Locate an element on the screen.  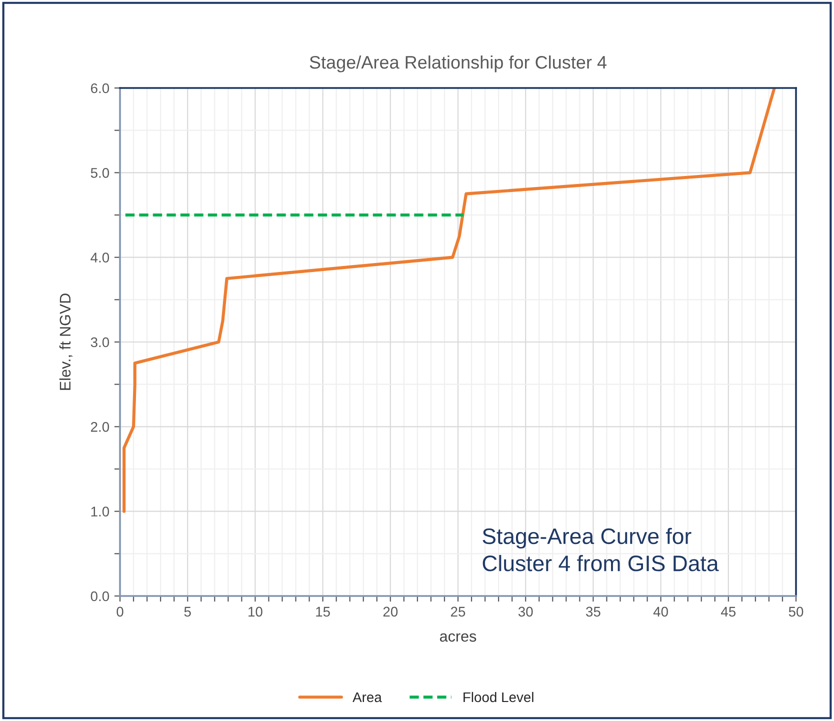
legend-label: Area is located at coordinates (367, 697).